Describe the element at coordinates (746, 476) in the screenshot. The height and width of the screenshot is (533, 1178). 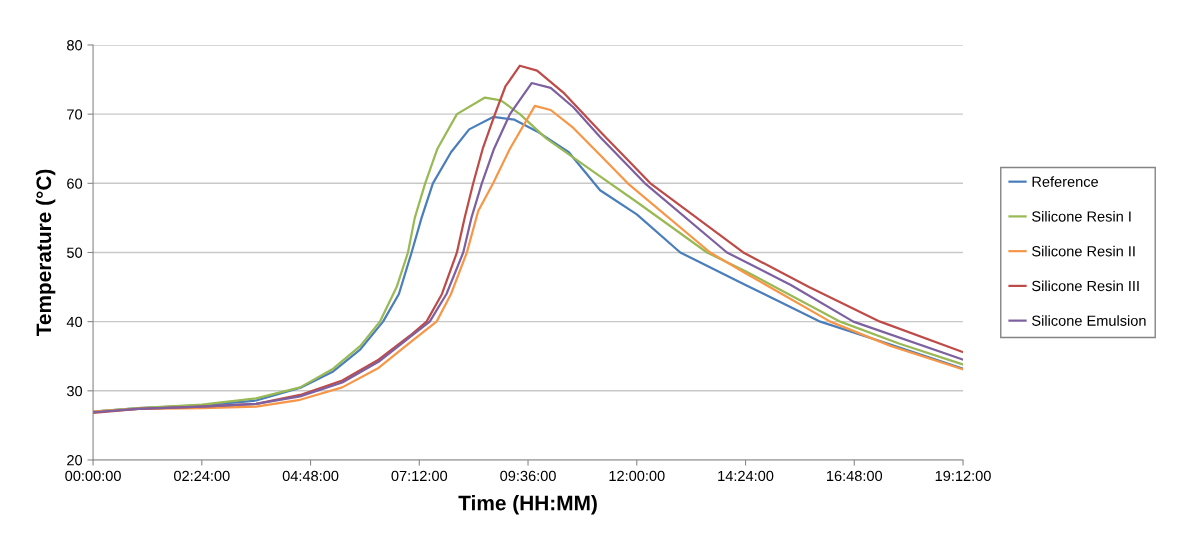
I see `x-tick-label: 14:24:00` at that location.